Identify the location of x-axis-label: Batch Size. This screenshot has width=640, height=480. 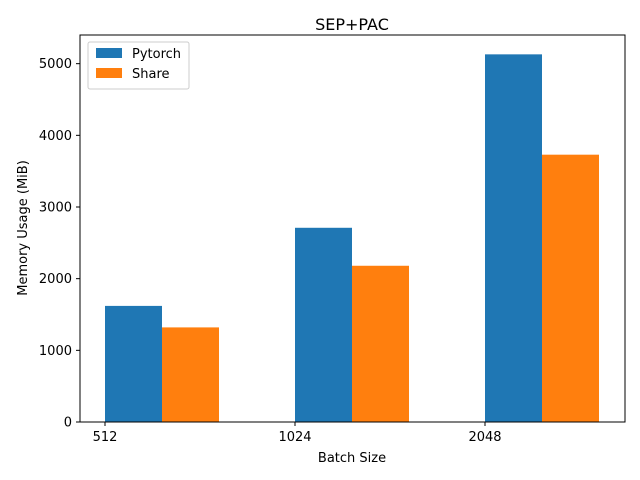
(352, 458).